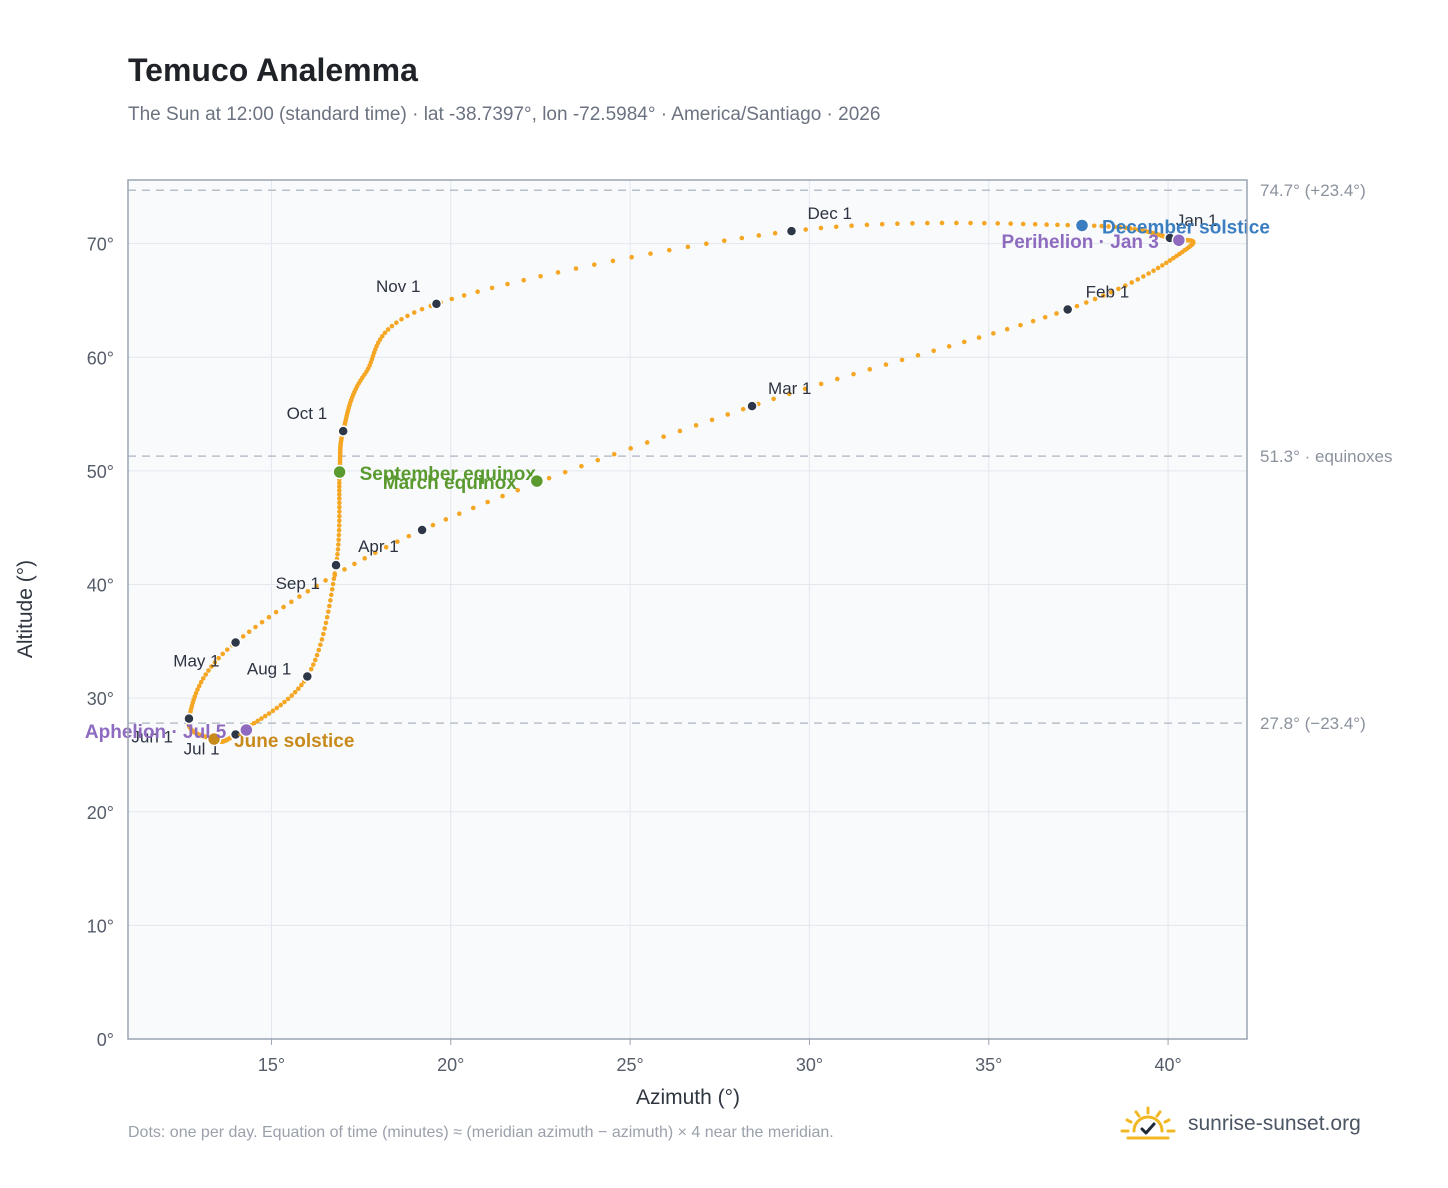 This screenshot has width=1448, height=1188. I want to click on month-label: Aug 1, so click(269, 669).